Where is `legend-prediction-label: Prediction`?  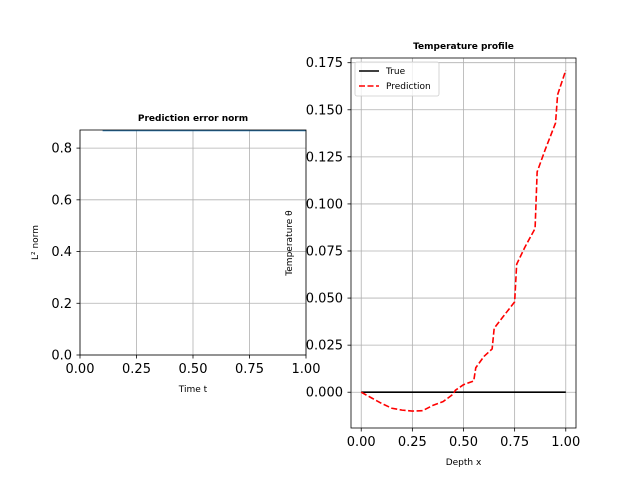 legend-prediction-label: Prediction is located at coordinates (408, 87).